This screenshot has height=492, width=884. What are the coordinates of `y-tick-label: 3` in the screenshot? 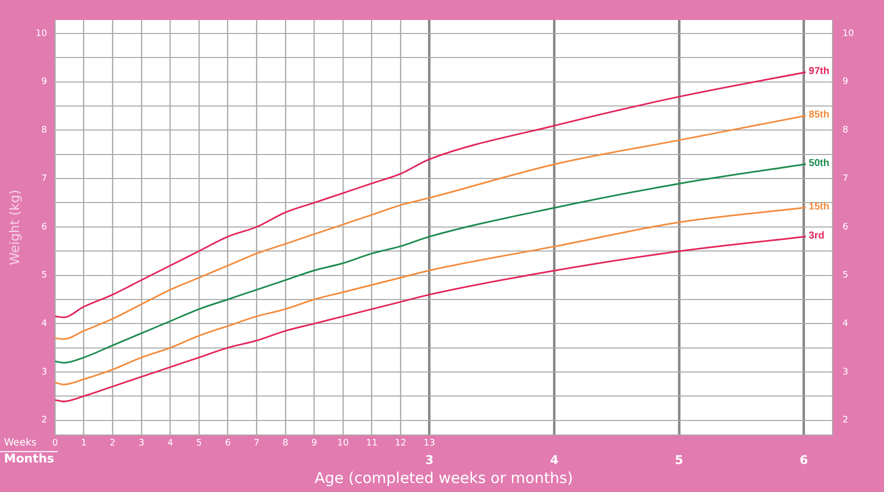 It's located at (44, 372).